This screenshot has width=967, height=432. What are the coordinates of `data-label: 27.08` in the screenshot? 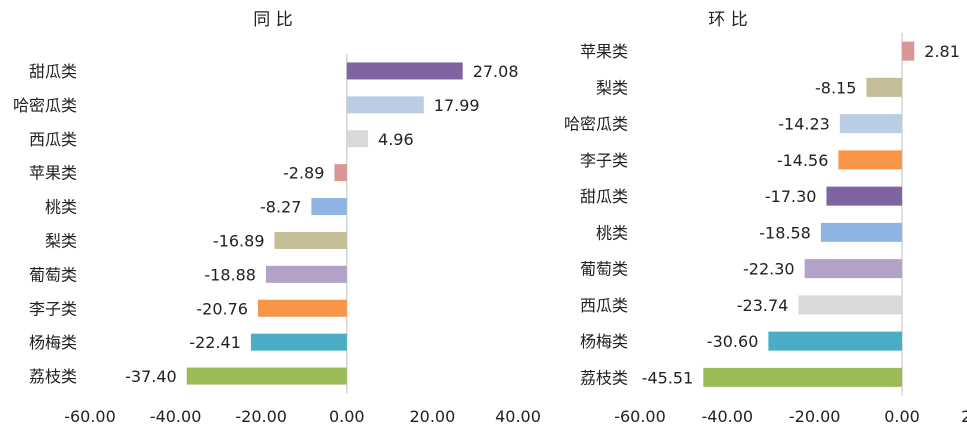 It's located at (496, 71).